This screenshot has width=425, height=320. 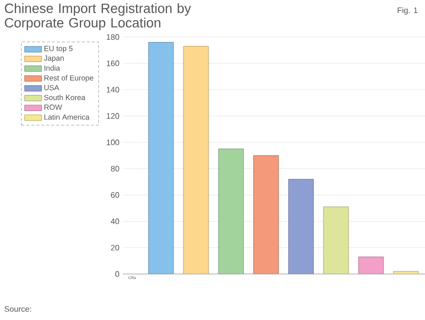 What do you see at coordinates (98, 16) in the screenshot?
I see `chart-title: Chinese Import Registration by Corporate Group Location` at bounding box center [98, 16].